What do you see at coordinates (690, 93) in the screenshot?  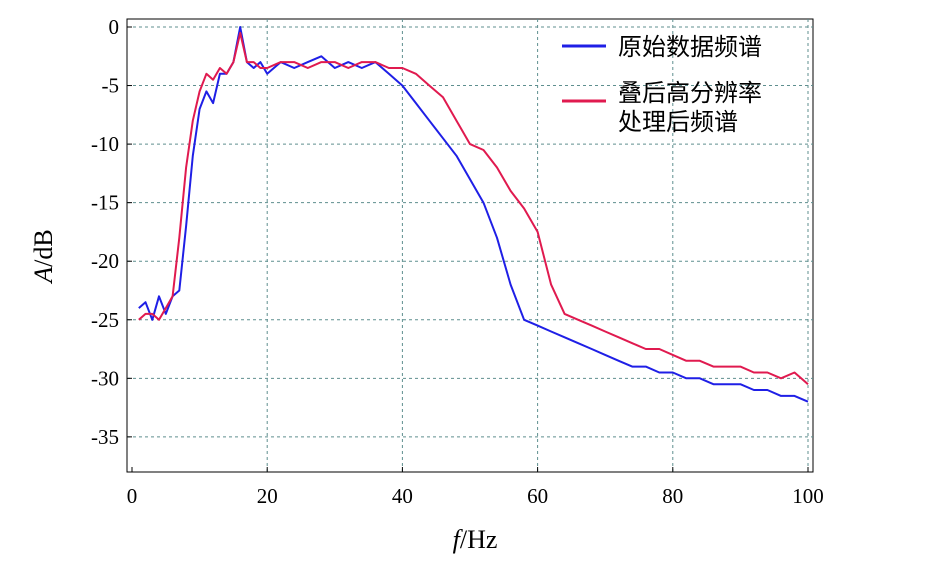 I see `legend-label-line: 叠后高分辨率` at bounding box center [690, 93].